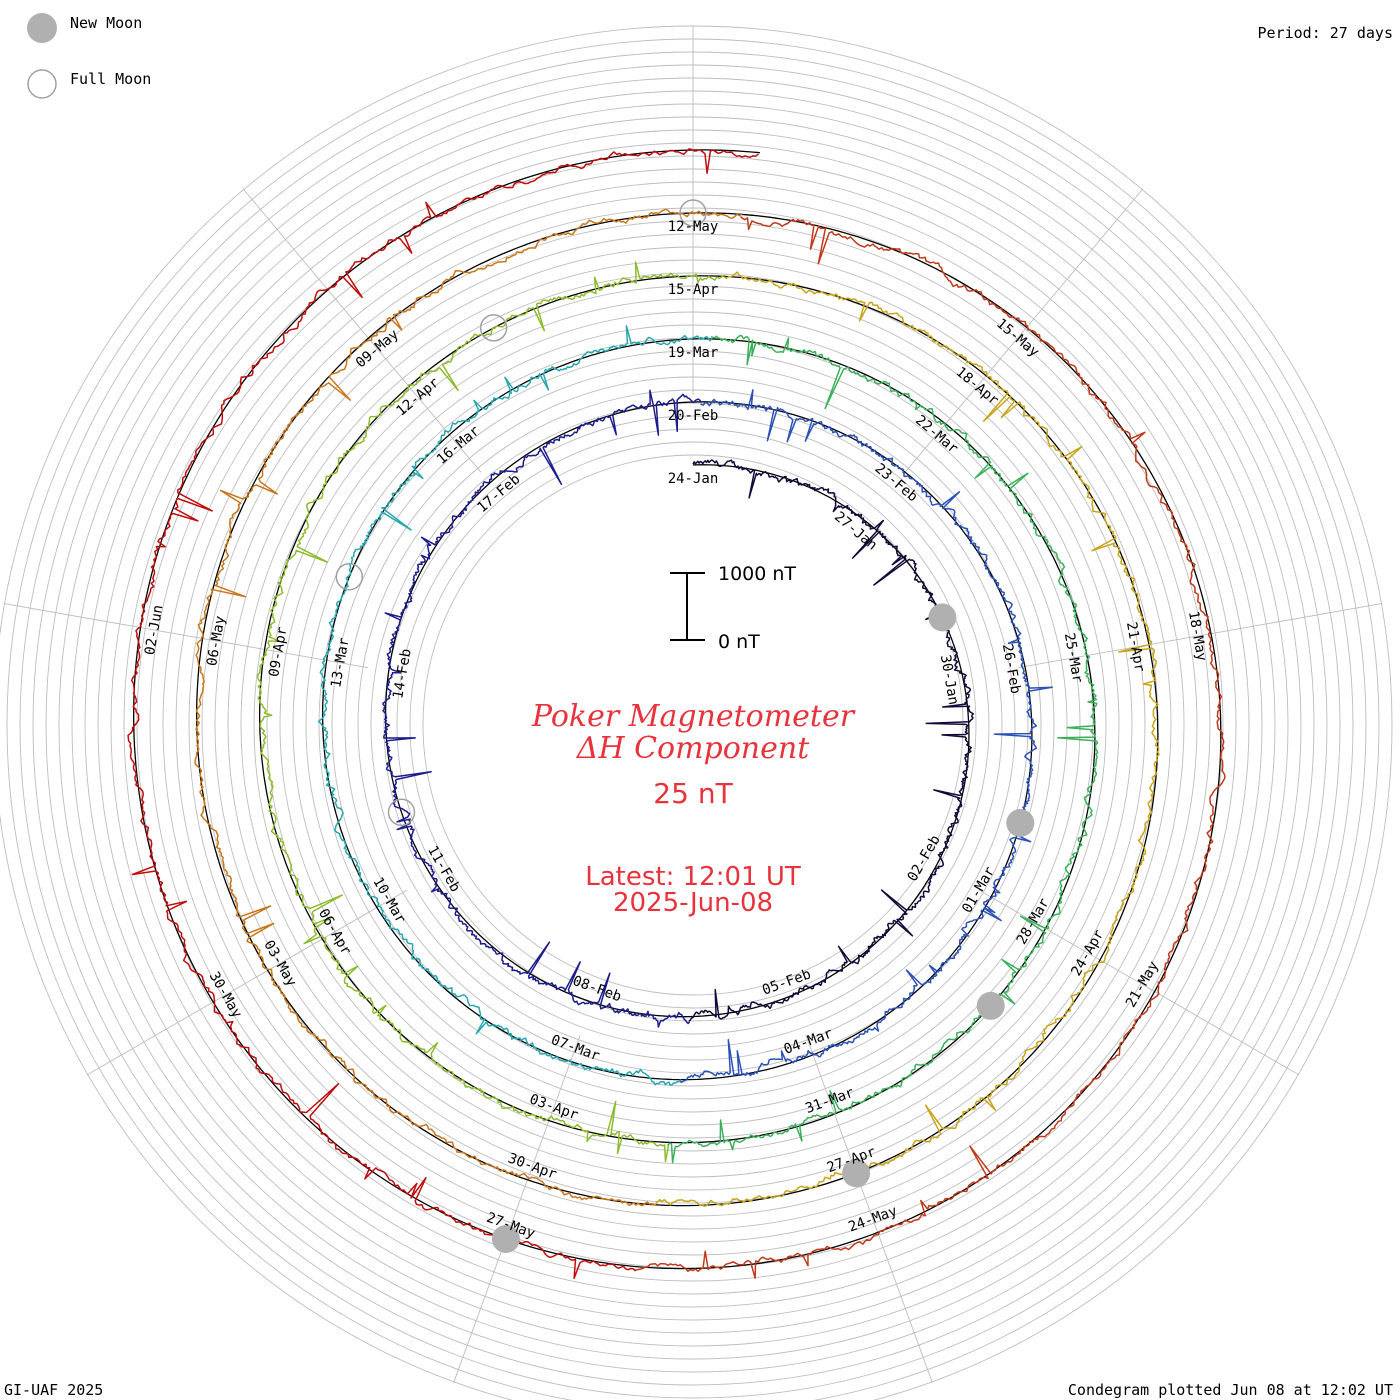 The height and width of the screenshot is (1400, 1400). What do you see at coordinates (402, 674) in the screenshot?
I see `date-label: 14-Feb` at bounding box center [402, 674].